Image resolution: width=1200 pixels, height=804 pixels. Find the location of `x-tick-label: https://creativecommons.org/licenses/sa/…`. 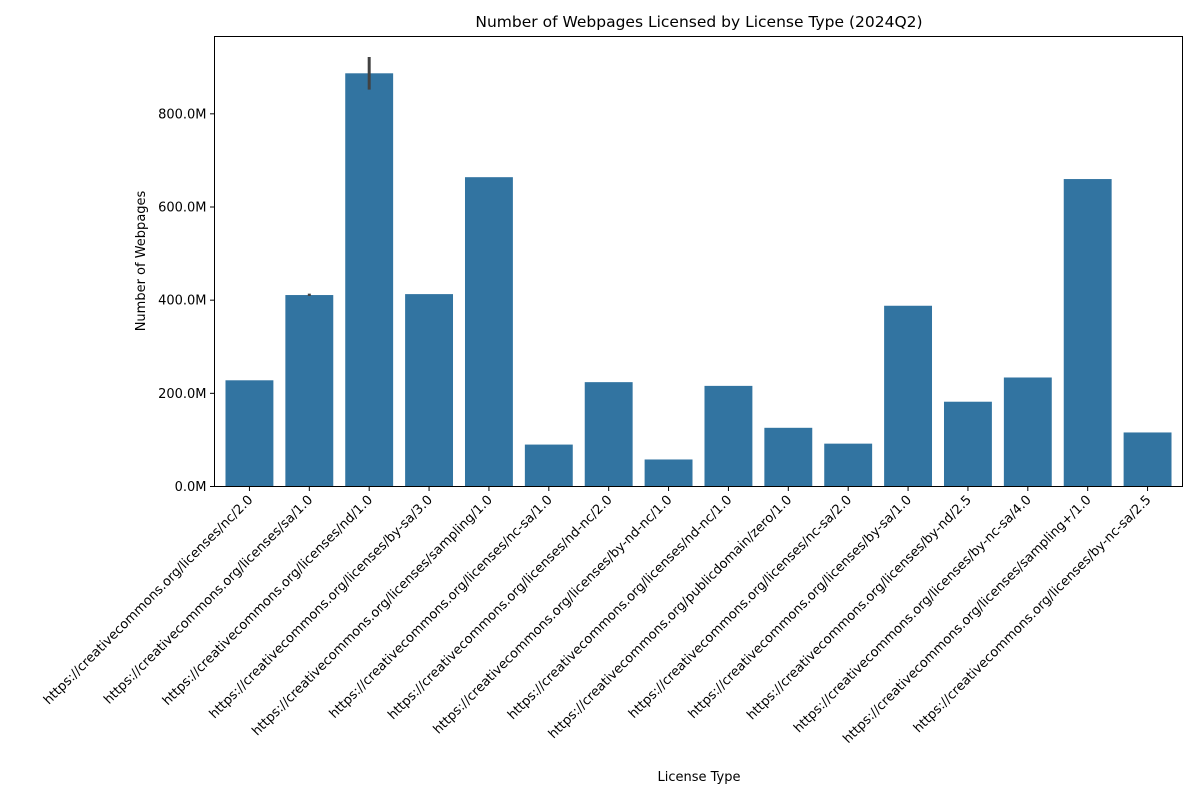

x-tick-label: https://creativecommons.org/licenses/sa/… is located at coordinates (208, 600).